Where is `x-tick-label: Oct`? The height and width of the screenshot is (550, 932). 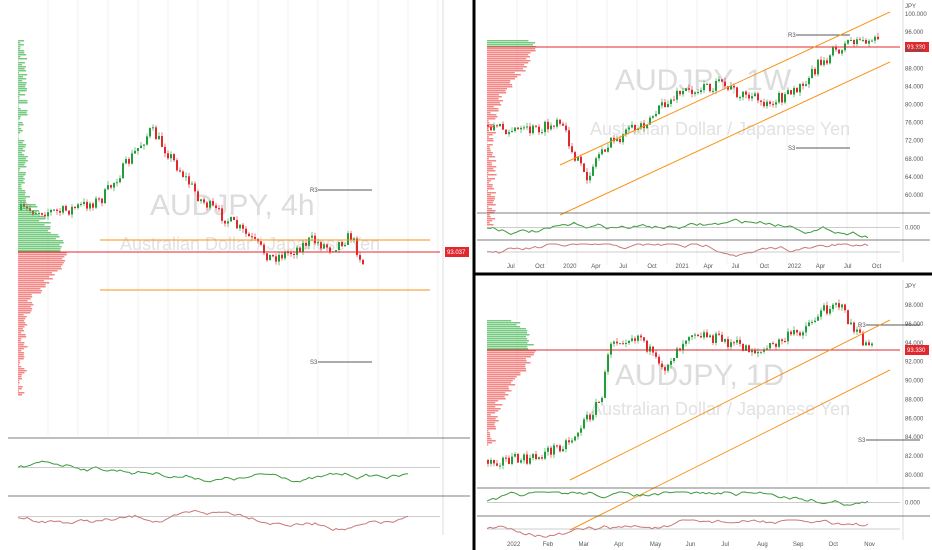 x-tick-label: Oct is located at coordinates (652, 267).